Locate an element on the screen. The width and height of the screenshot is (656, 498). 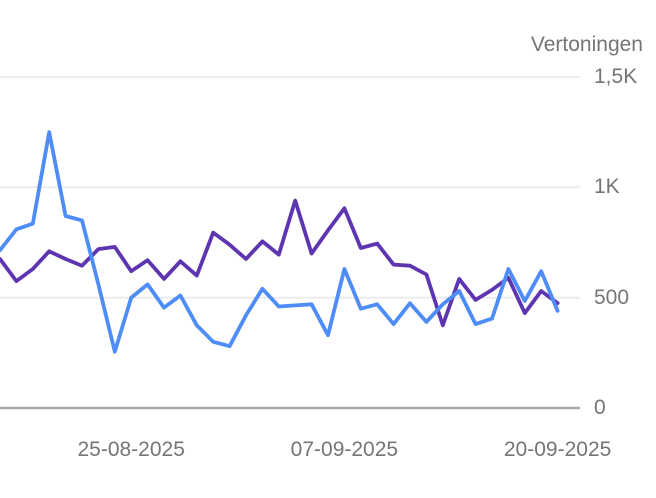
y-axis-tick-0: 0 is located at coordinates (600, 407).